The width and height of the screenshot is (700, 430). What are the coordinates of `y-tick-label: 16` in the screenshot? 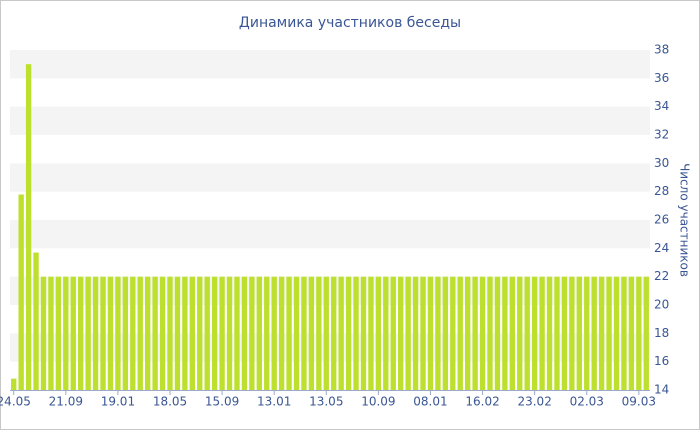 It's located at (661, 361).